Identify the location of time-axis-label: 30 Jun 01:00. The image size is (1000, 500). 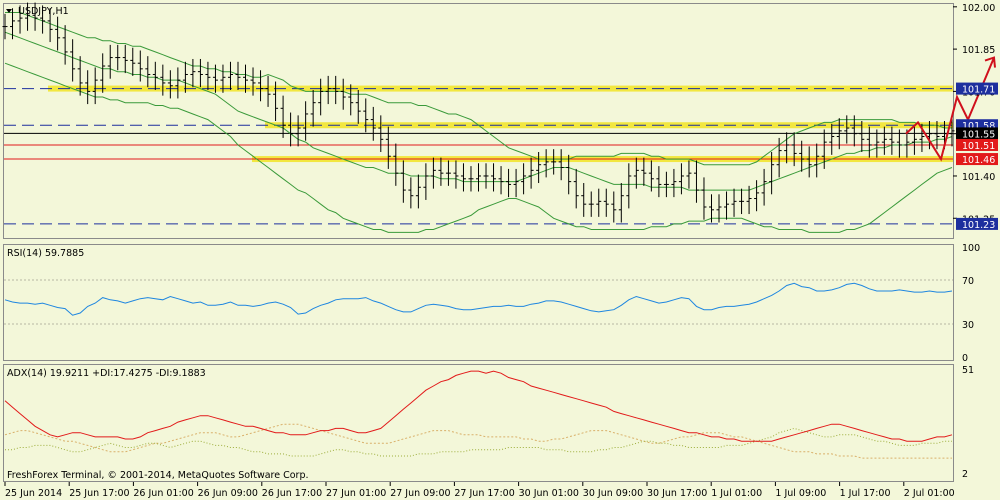
(549, 493).